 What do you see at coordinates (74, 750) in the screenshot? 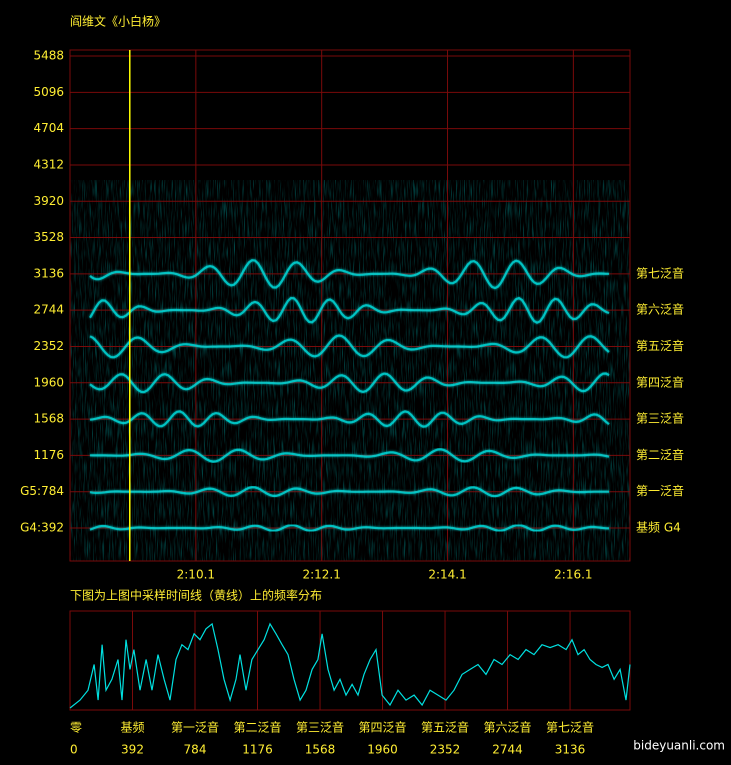
I see `x-tick-label: 0` at bounding box center [74, 750].